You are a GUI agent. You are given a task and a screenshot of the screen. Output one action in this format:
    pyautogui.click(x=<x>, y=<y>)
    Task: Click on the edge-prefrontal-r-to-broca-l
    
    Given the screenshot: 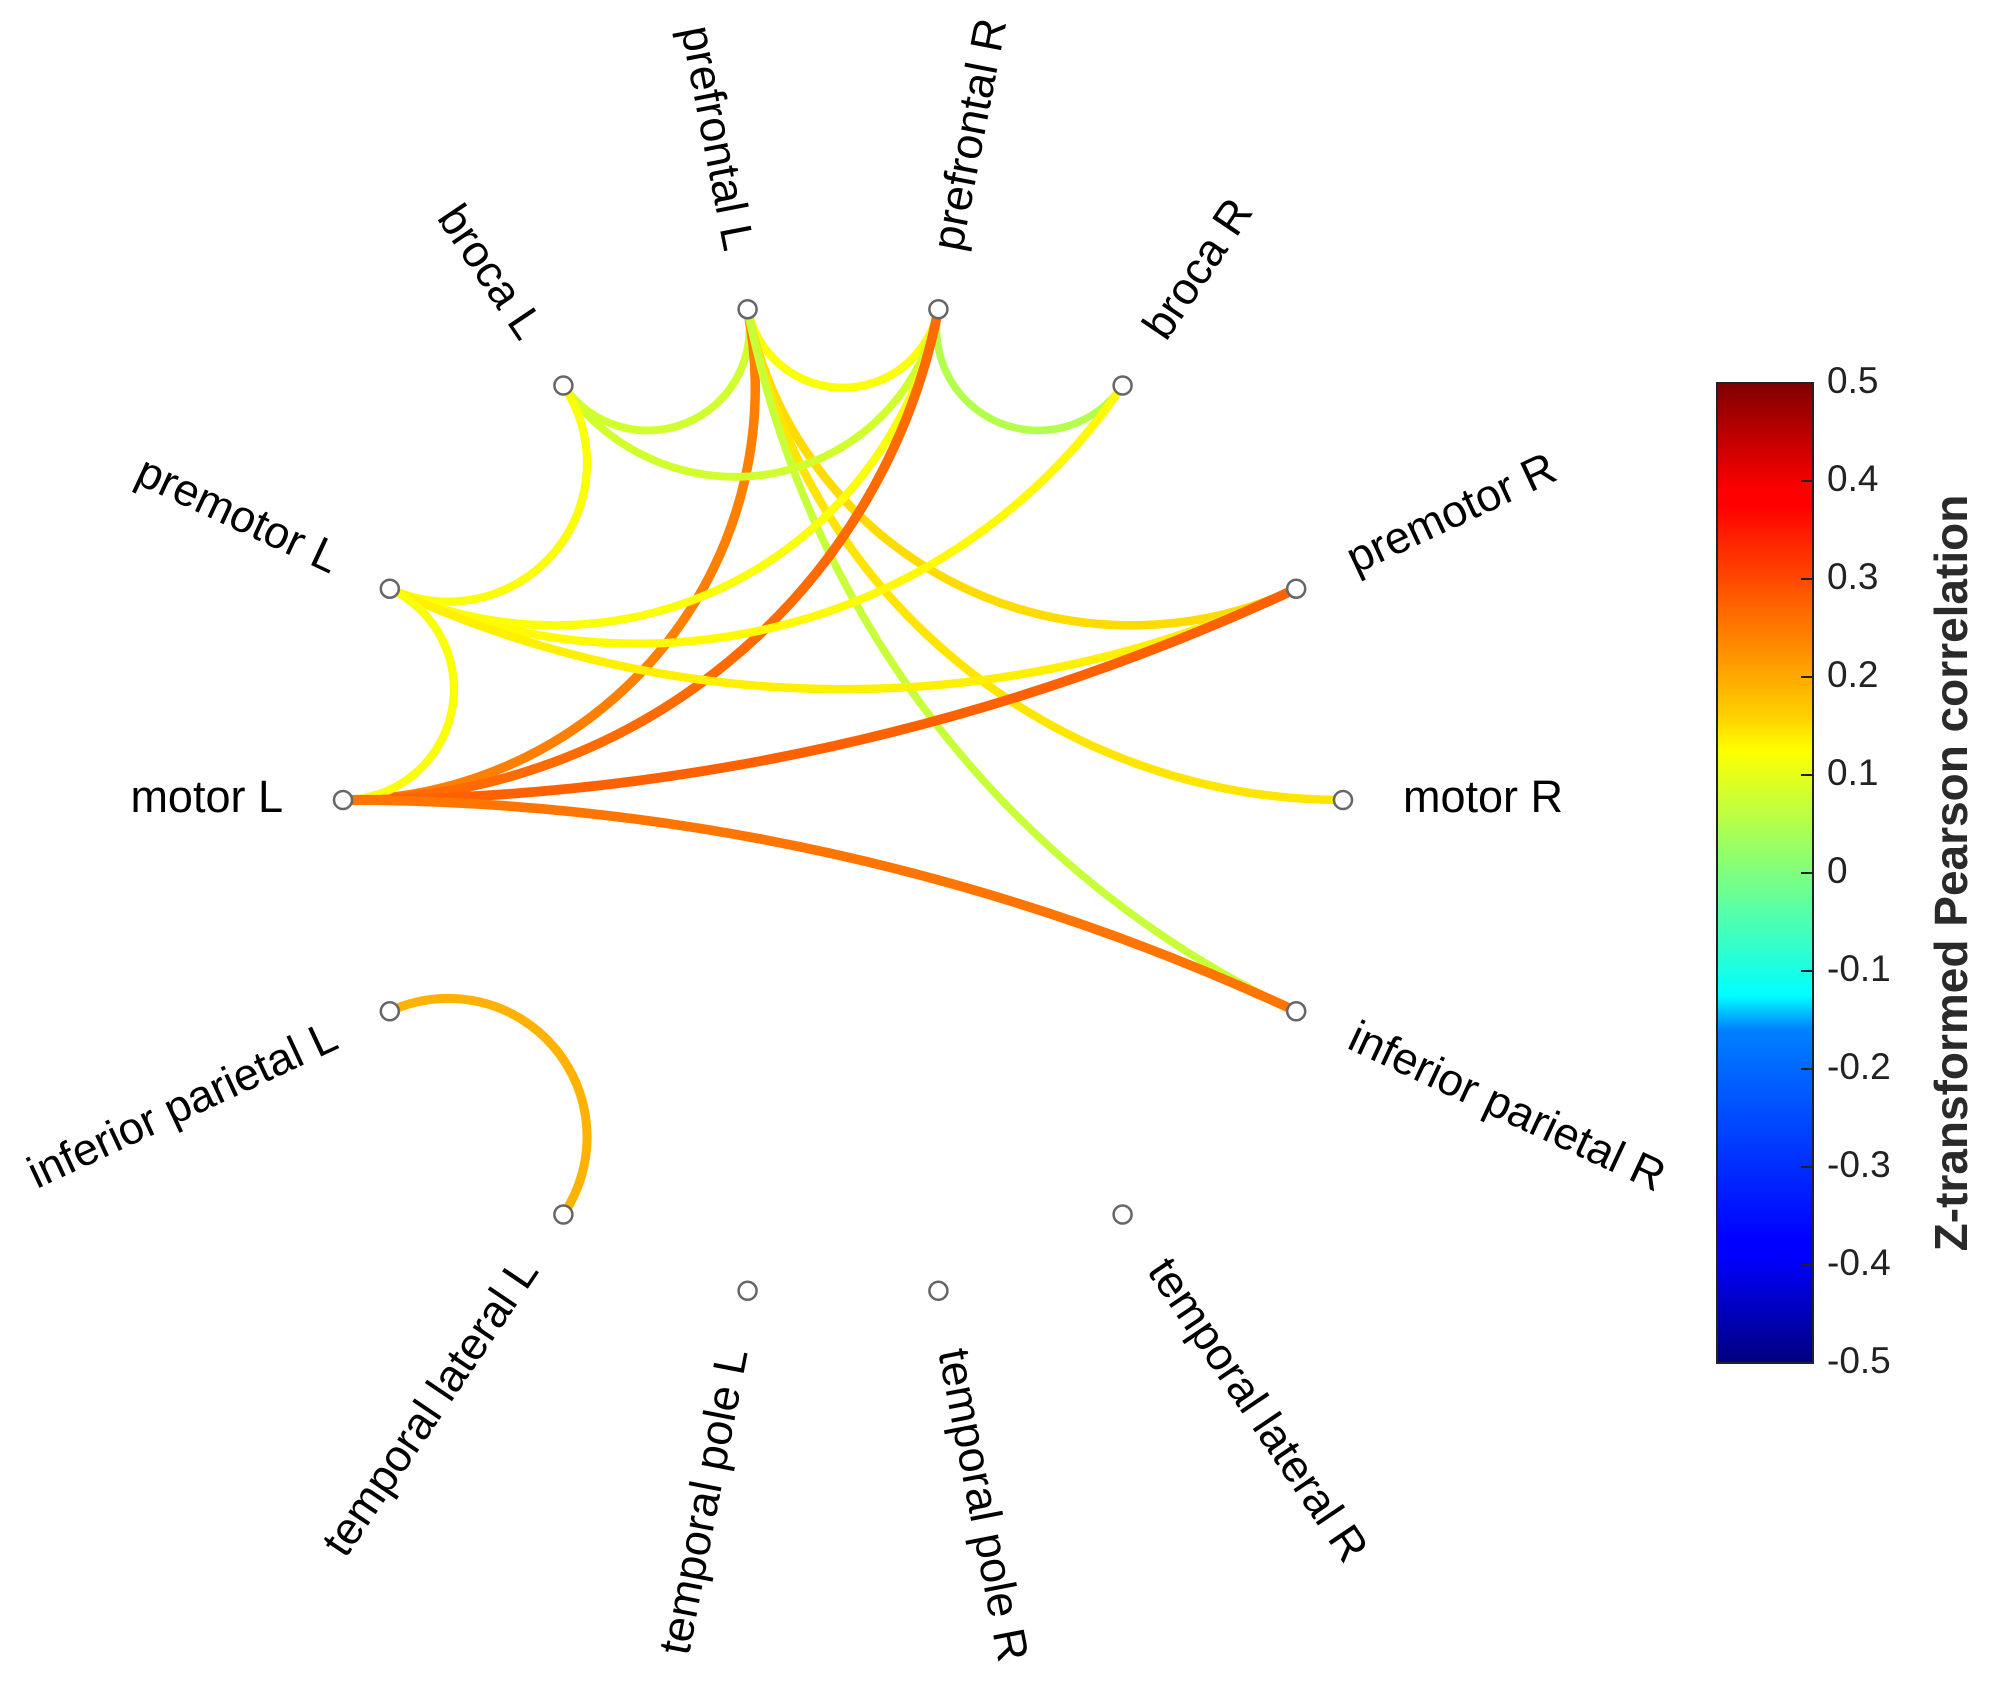 What is the action you would take?
    pyautogui.click(x=751, y=393)
    